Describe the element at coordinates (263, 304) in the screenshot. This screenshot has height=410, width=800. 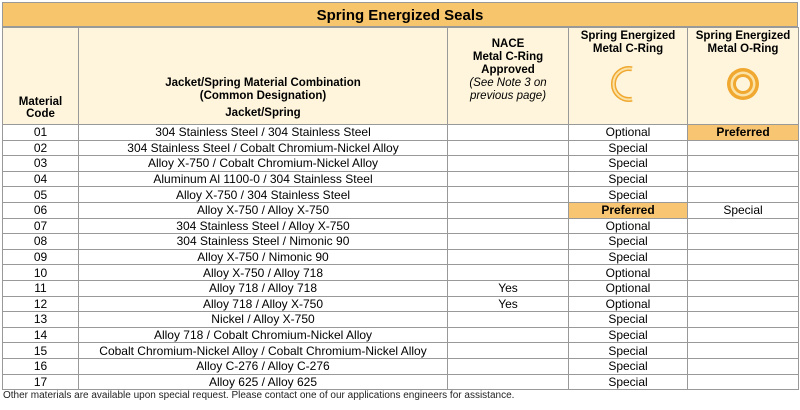
I see `table-cell: Alloy 718 / Alloy X-750` at that location.